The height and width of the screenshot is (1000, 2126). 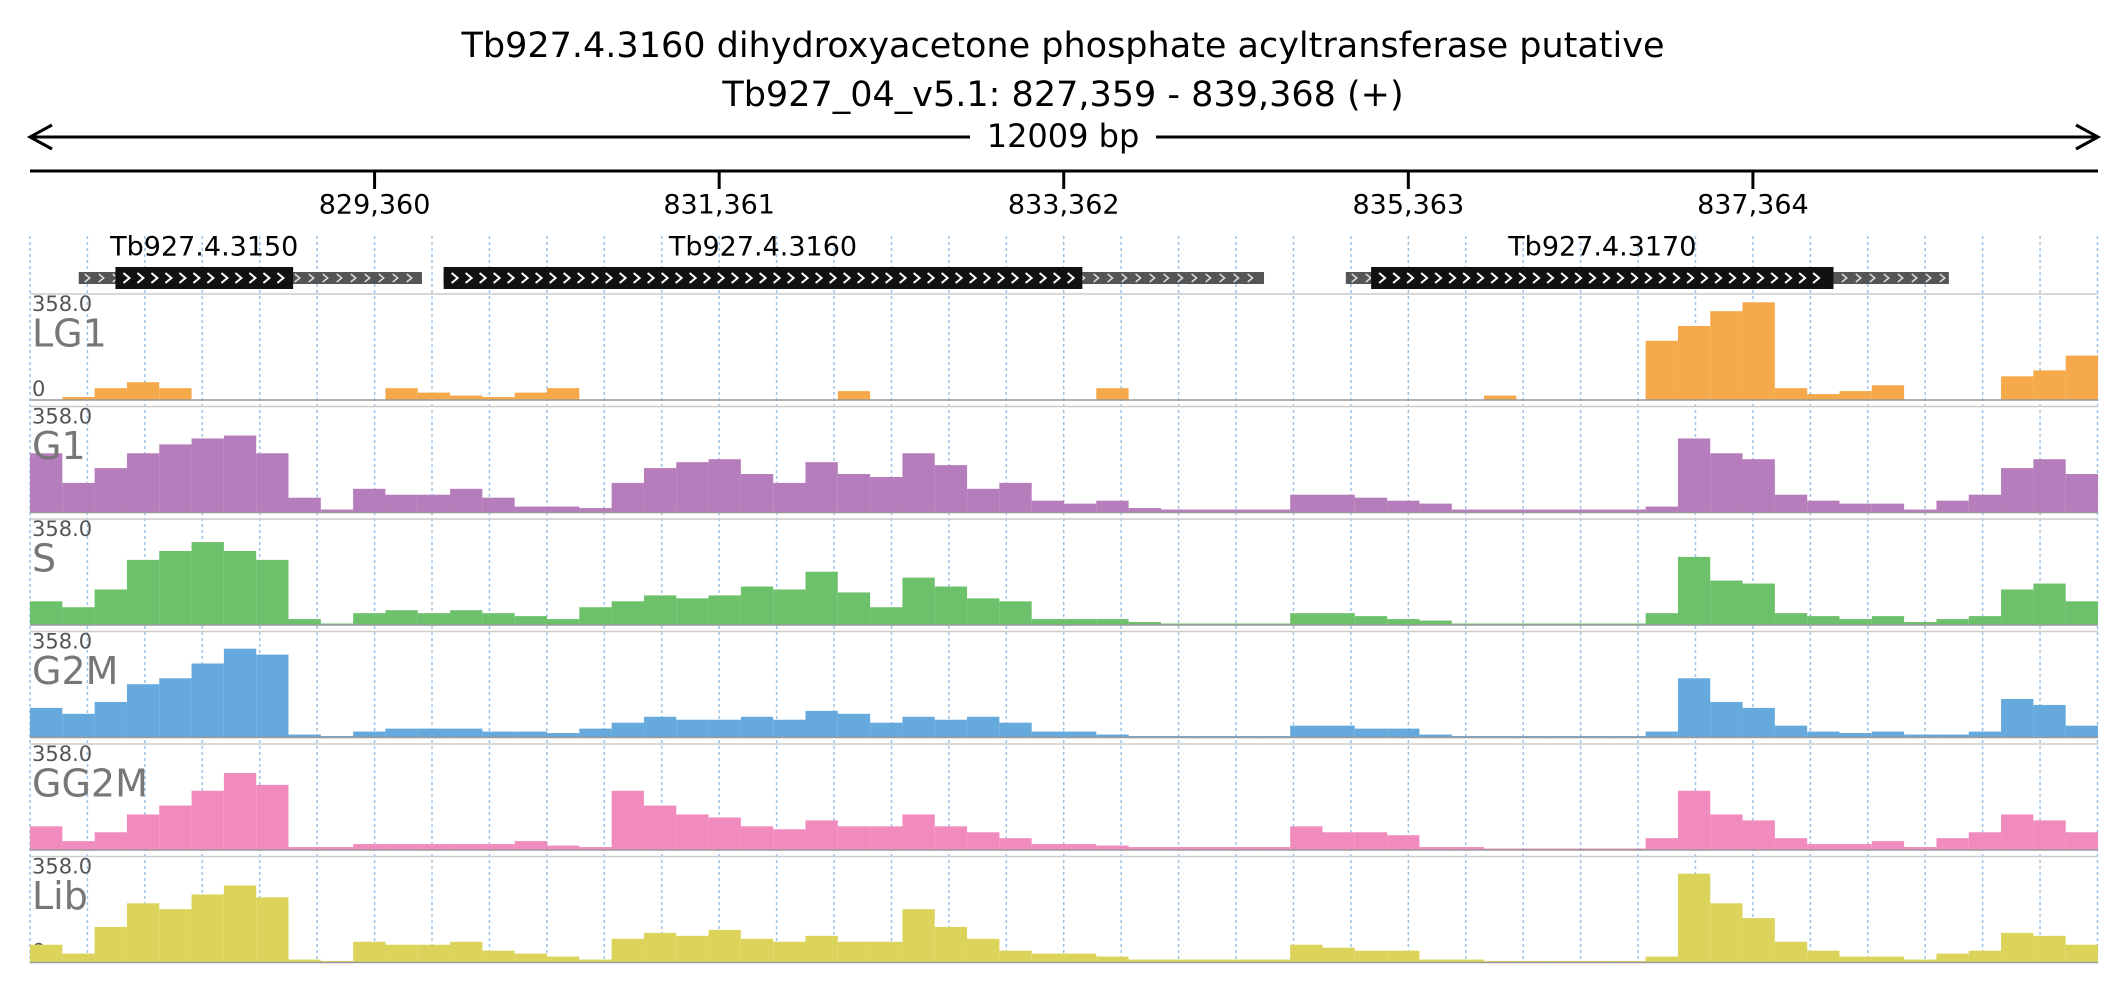 I want to click on track-label: LG1, so click(x=69, y=334).